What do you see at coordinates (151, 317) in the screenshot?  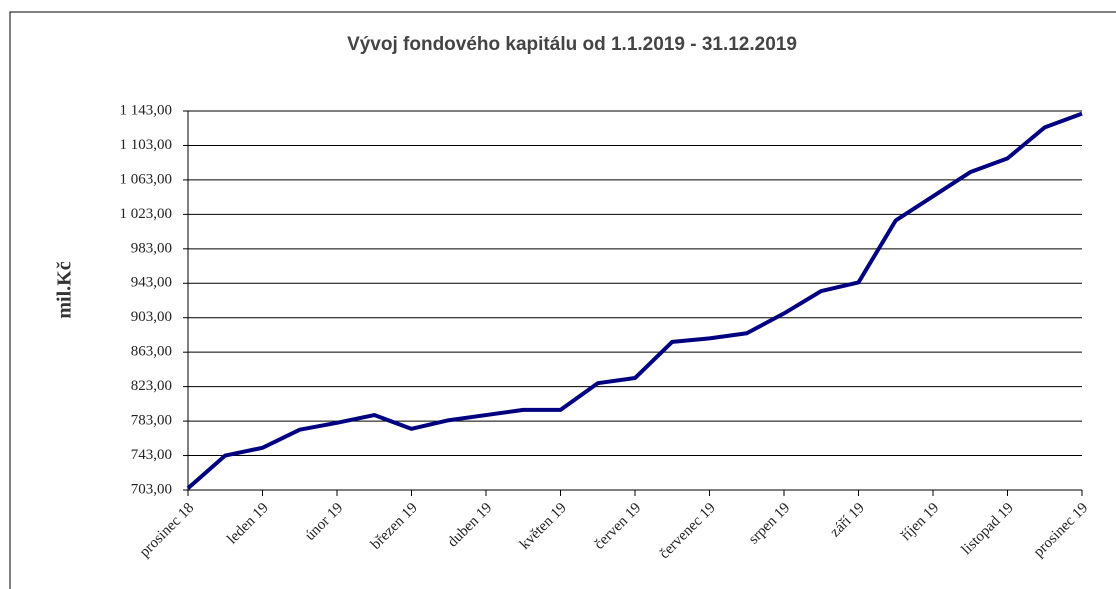 I see `y-tick-label: 903,00` at bounding box center [151, 317].